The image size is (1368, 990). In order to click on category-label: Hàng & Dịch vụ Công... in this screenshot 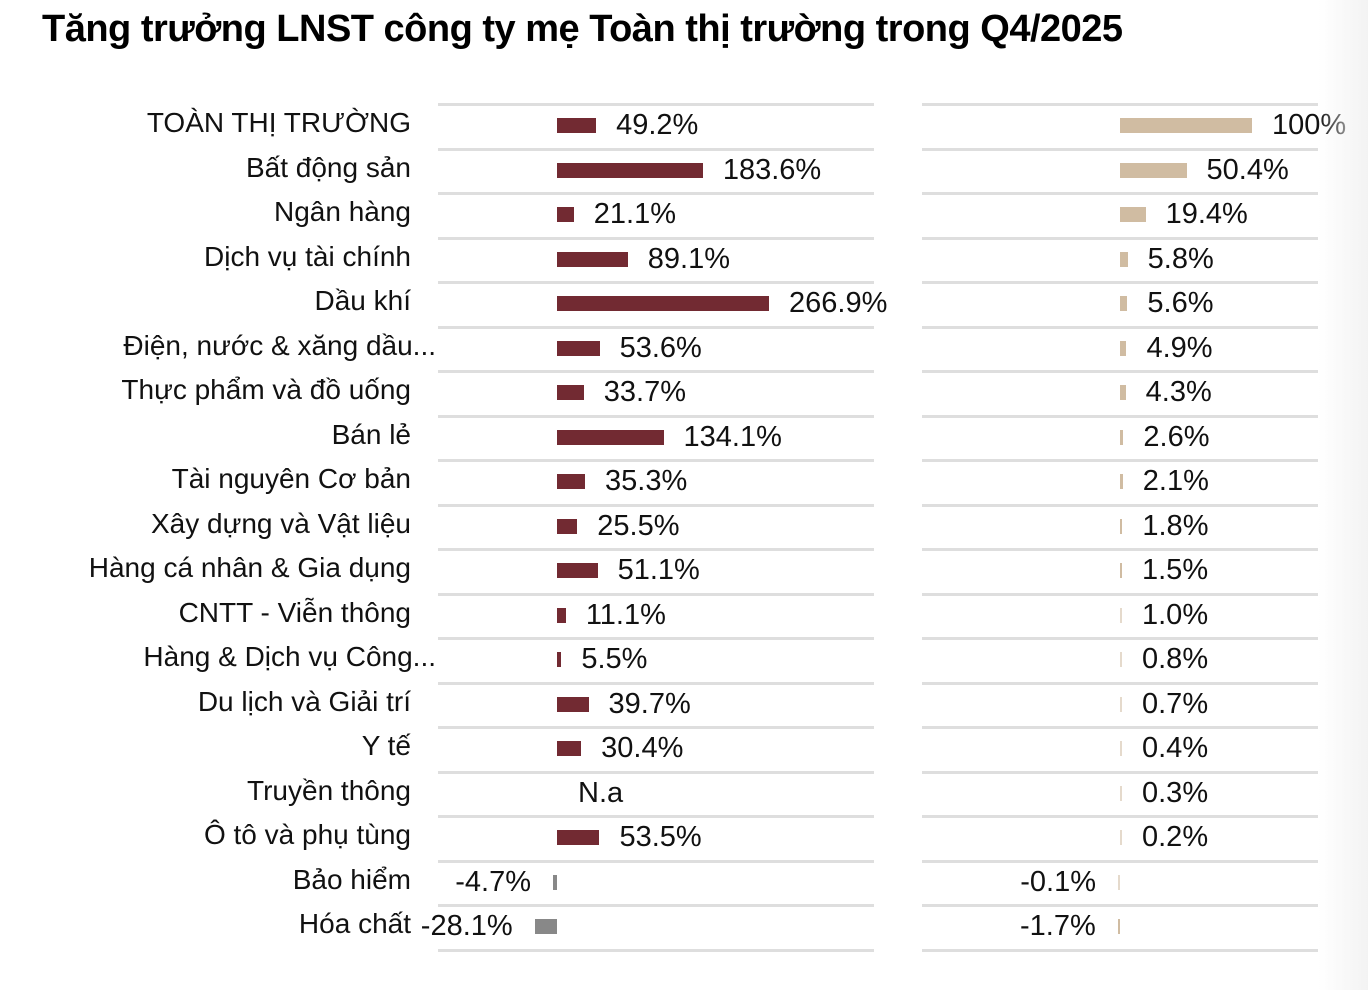, I will do `click(289, 656)`.